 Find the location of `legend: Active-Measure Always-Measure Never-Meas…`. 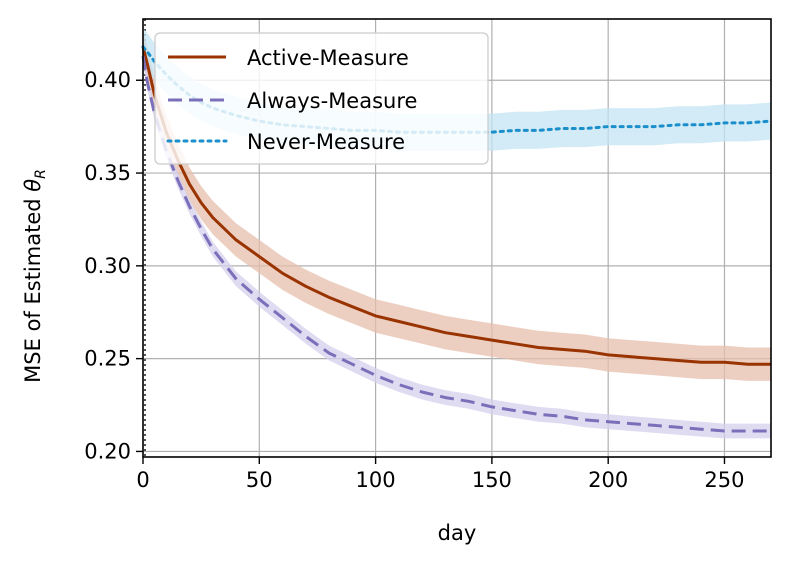

legend: Active-Measure Always-Measure Never-Meas… is located at coordinates (321, 98).